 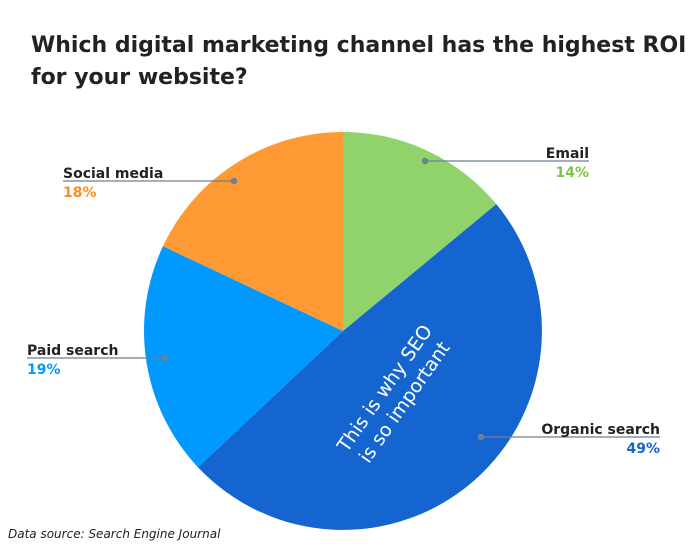 What do you see at coordinates (572, 173) in the screenshot?
I see `slice-value-label: 14%` at bounding box center [572, 173].